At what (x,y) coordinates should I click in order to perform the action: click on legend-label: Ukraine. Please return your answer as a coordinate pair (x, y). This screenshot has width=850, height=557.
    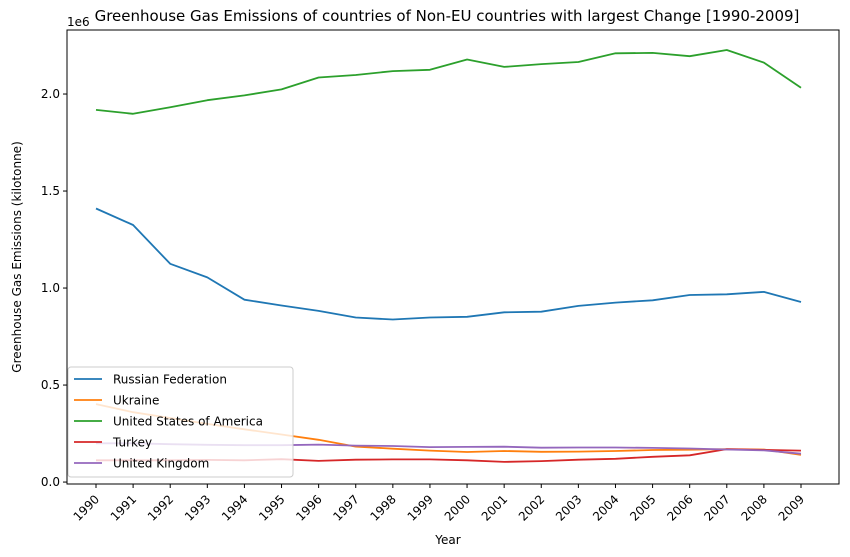
    Looking at the image, I should click on (136, 401).